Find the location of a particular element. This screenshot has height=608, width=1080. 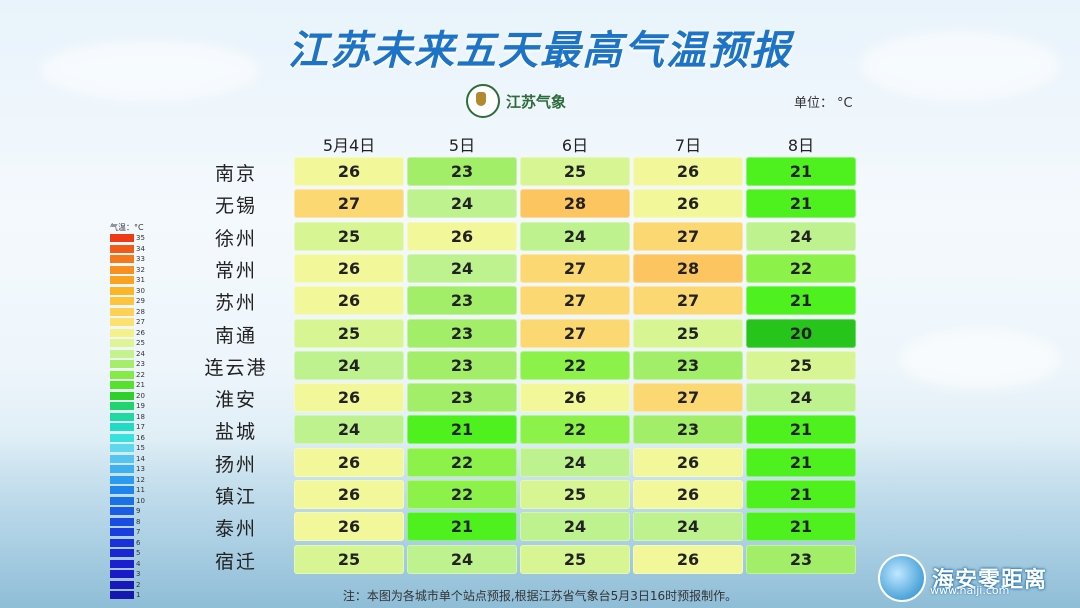

city-label: 徐州 is located at coordinates (235, 238).